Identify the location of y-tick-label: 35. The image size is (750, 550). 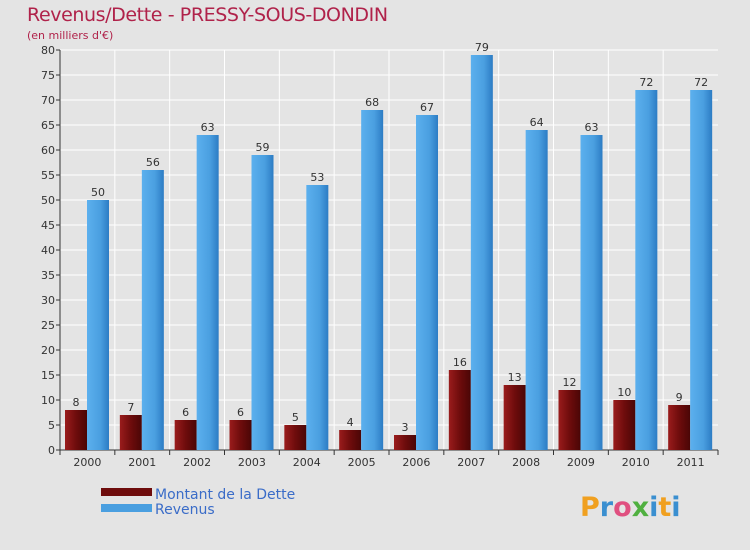
(48, 275).